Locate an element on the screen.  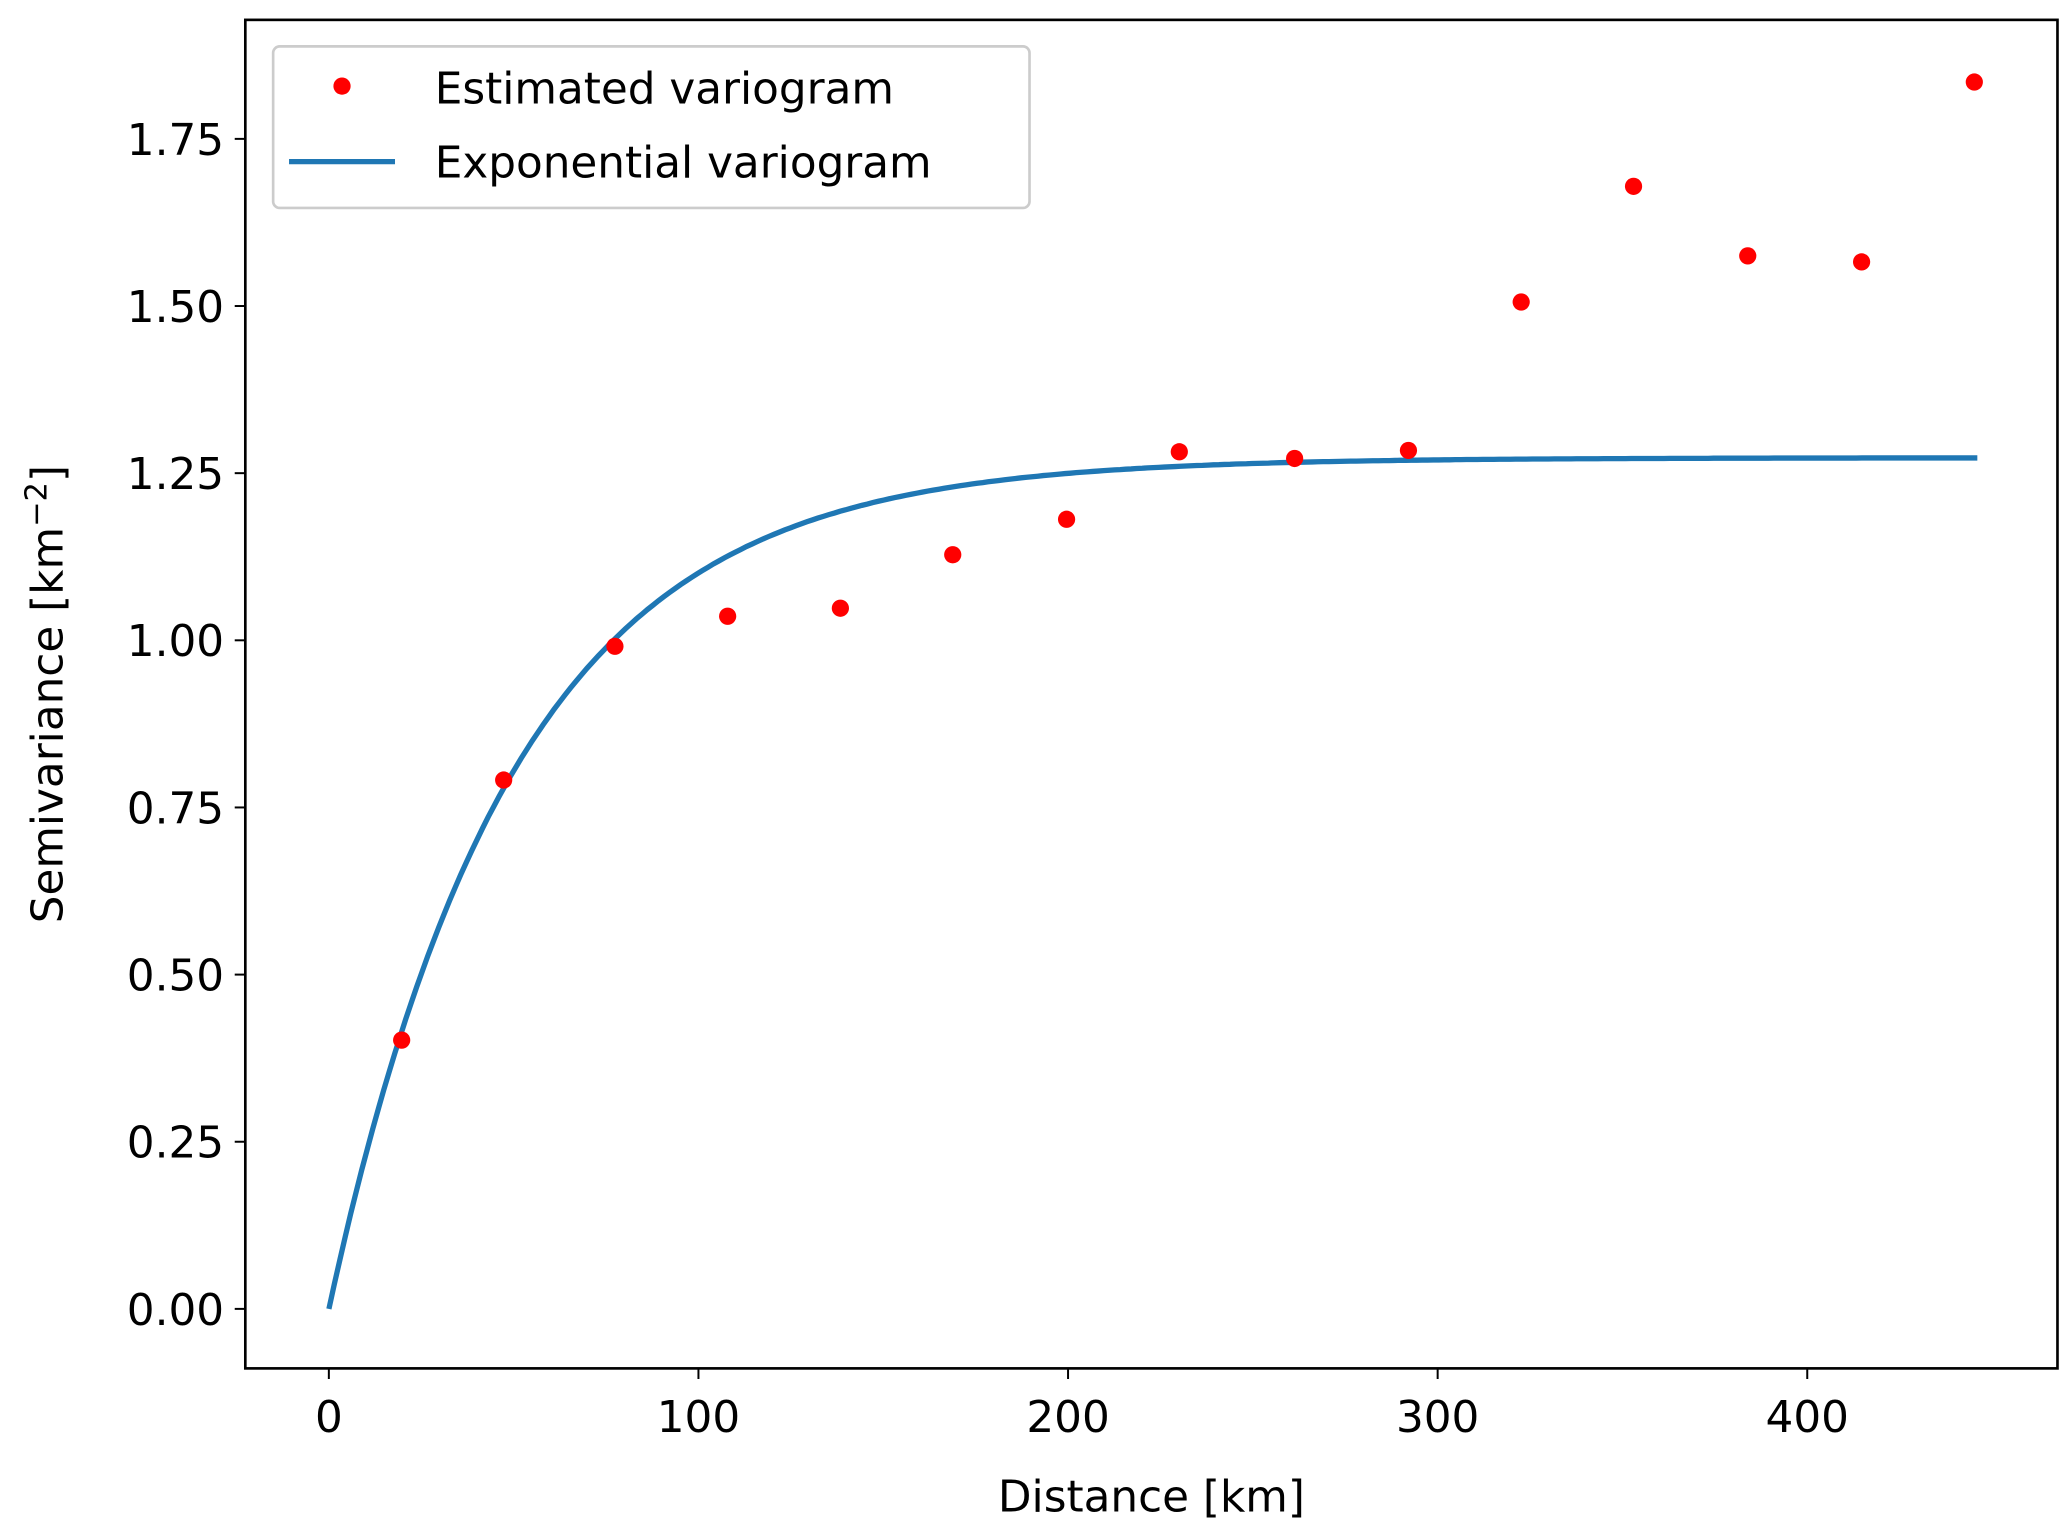
x-tick-label: 200 is located at coordinates (1067, 1417).